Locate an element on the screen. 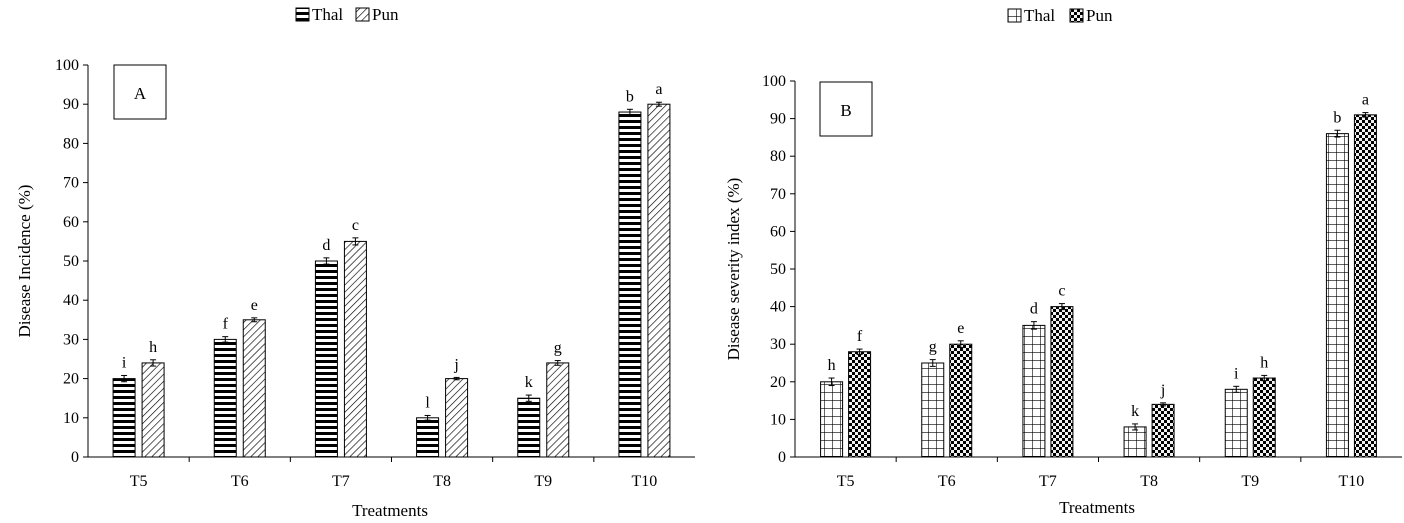 This screenshot has height=523, width=1404. significance-label: d is located at coordinates (1034, 309).